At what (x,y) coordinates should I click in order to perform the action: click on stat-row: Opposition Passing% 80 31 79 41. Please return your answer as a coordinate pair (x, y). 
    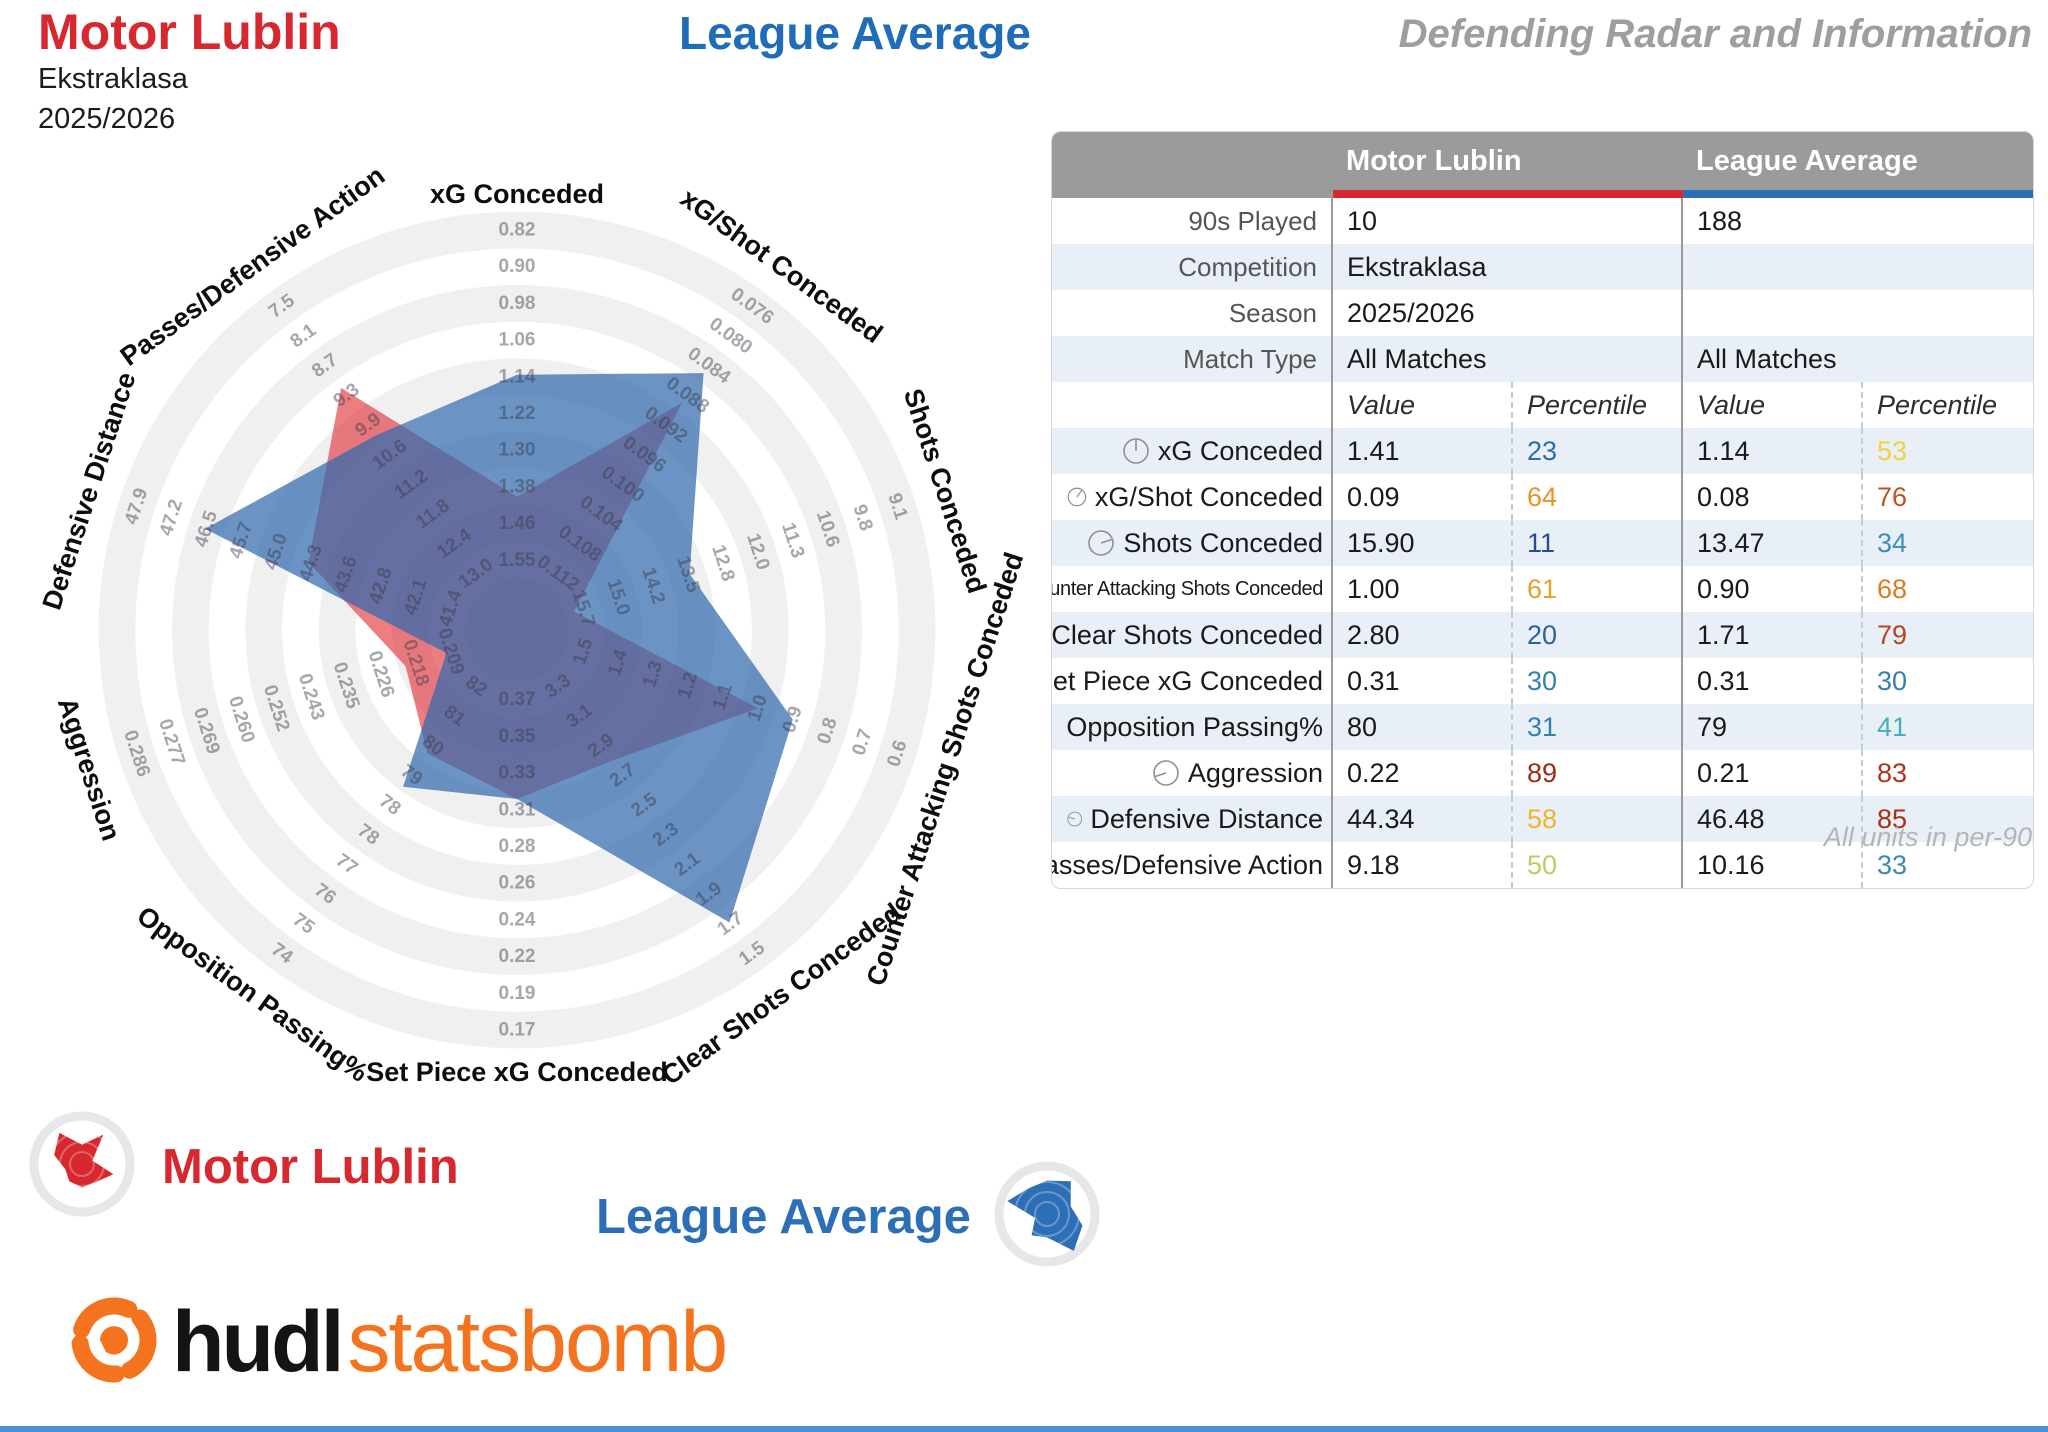
    Looking at the image, I should click on (1542, 727).